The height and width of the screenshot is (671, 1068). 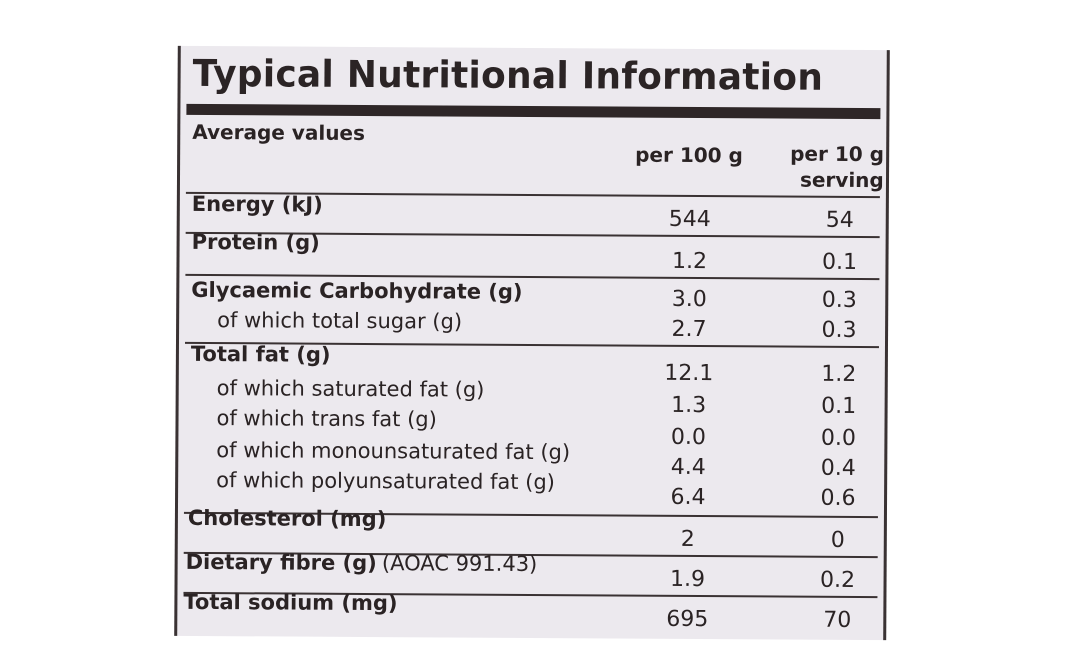 I want to click on row-value-carbohydrate-per100g: 3.0, so click(x=689, y=299).